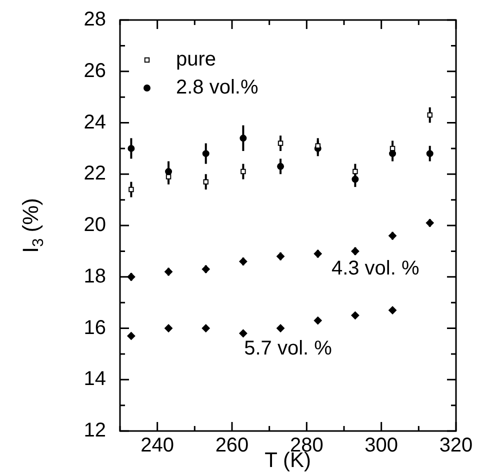 The height and width of the screenshot is (473, 481). Describe the element at coordinates (95, 71) in the screenshot. I see `y-tick-label: 26` at that location.